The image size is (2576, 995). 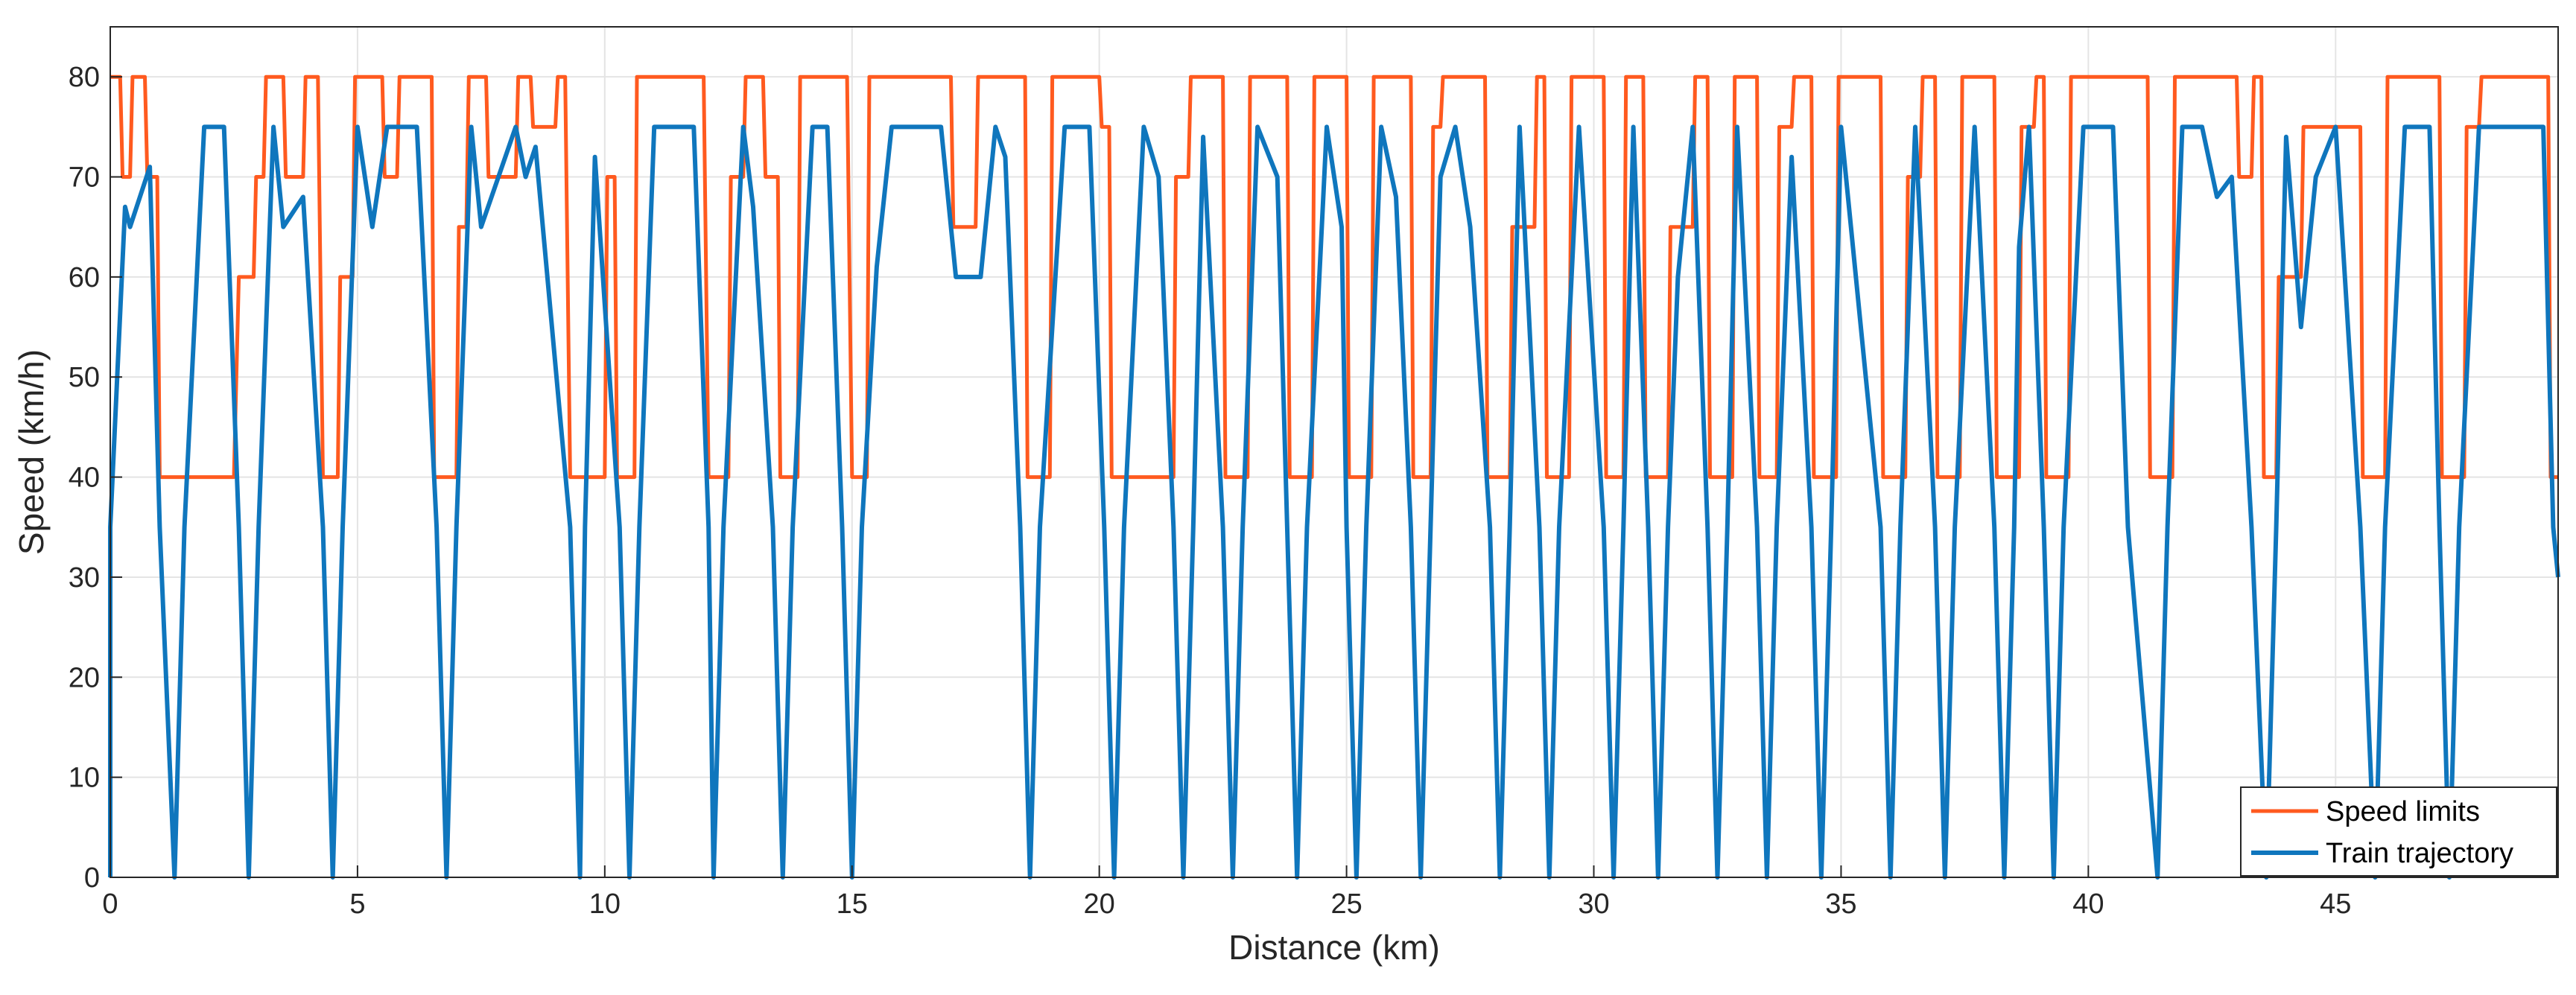 What do you see at coordinates (85, 277) in the screenshot?
I see `y-tick-label: 60` at bounding box center [85, 277].